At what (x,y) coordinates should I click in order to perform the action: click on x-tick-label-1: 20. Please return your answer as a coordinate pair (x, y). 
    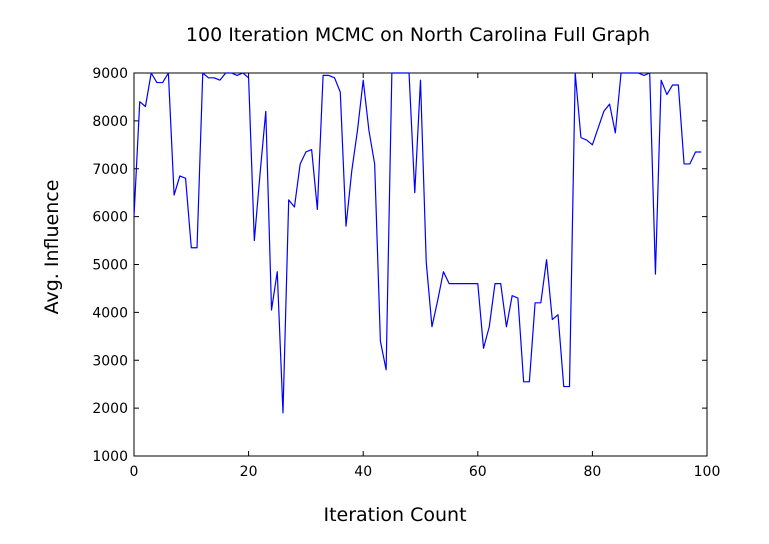
    Looking at the image, I should click on (249, 472).